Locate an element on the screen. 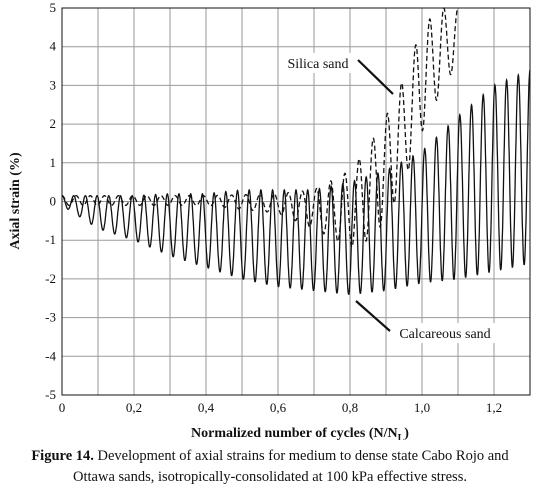  y-tick-label: 3 is located at coordinates (53, 84).